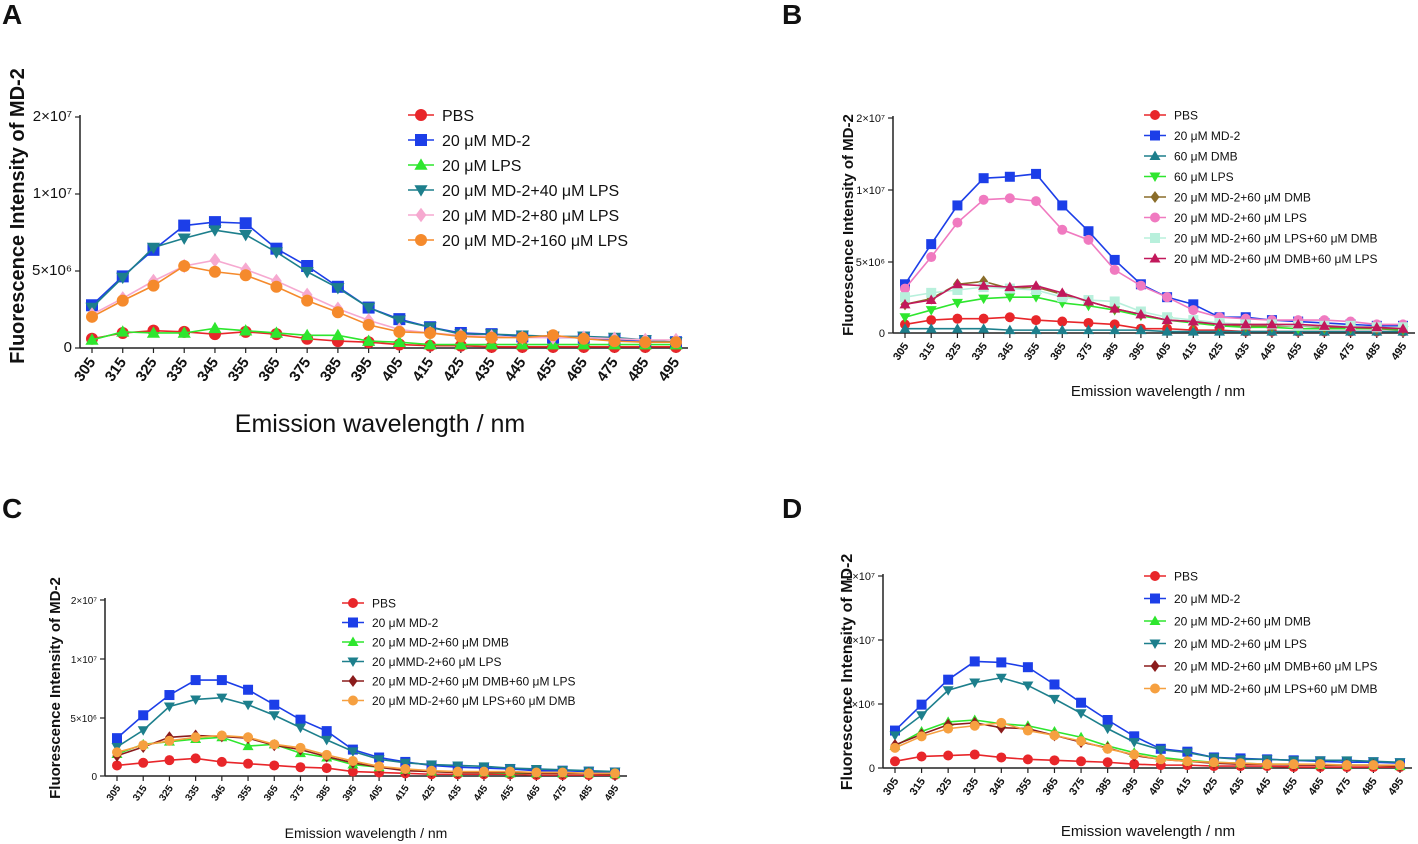  What do you see at coordinates (1399, 352) in the screenshot?
I see `x-tick-label: 495` at bounding box center [1399, 352].